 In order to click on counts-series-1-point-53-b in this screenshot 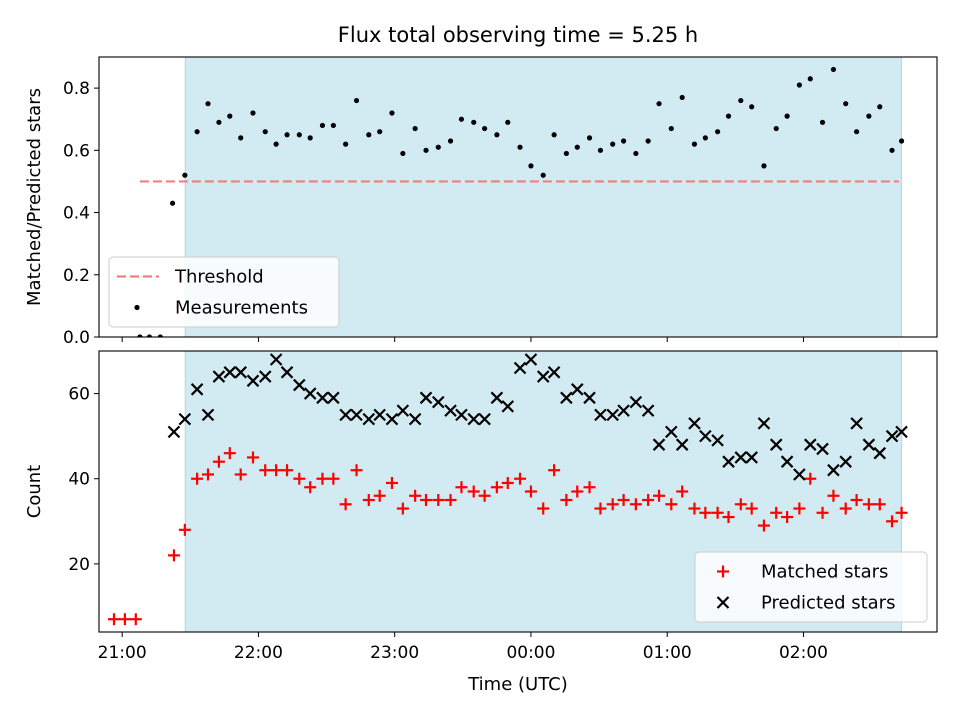, I will do `click(787, 461)`.